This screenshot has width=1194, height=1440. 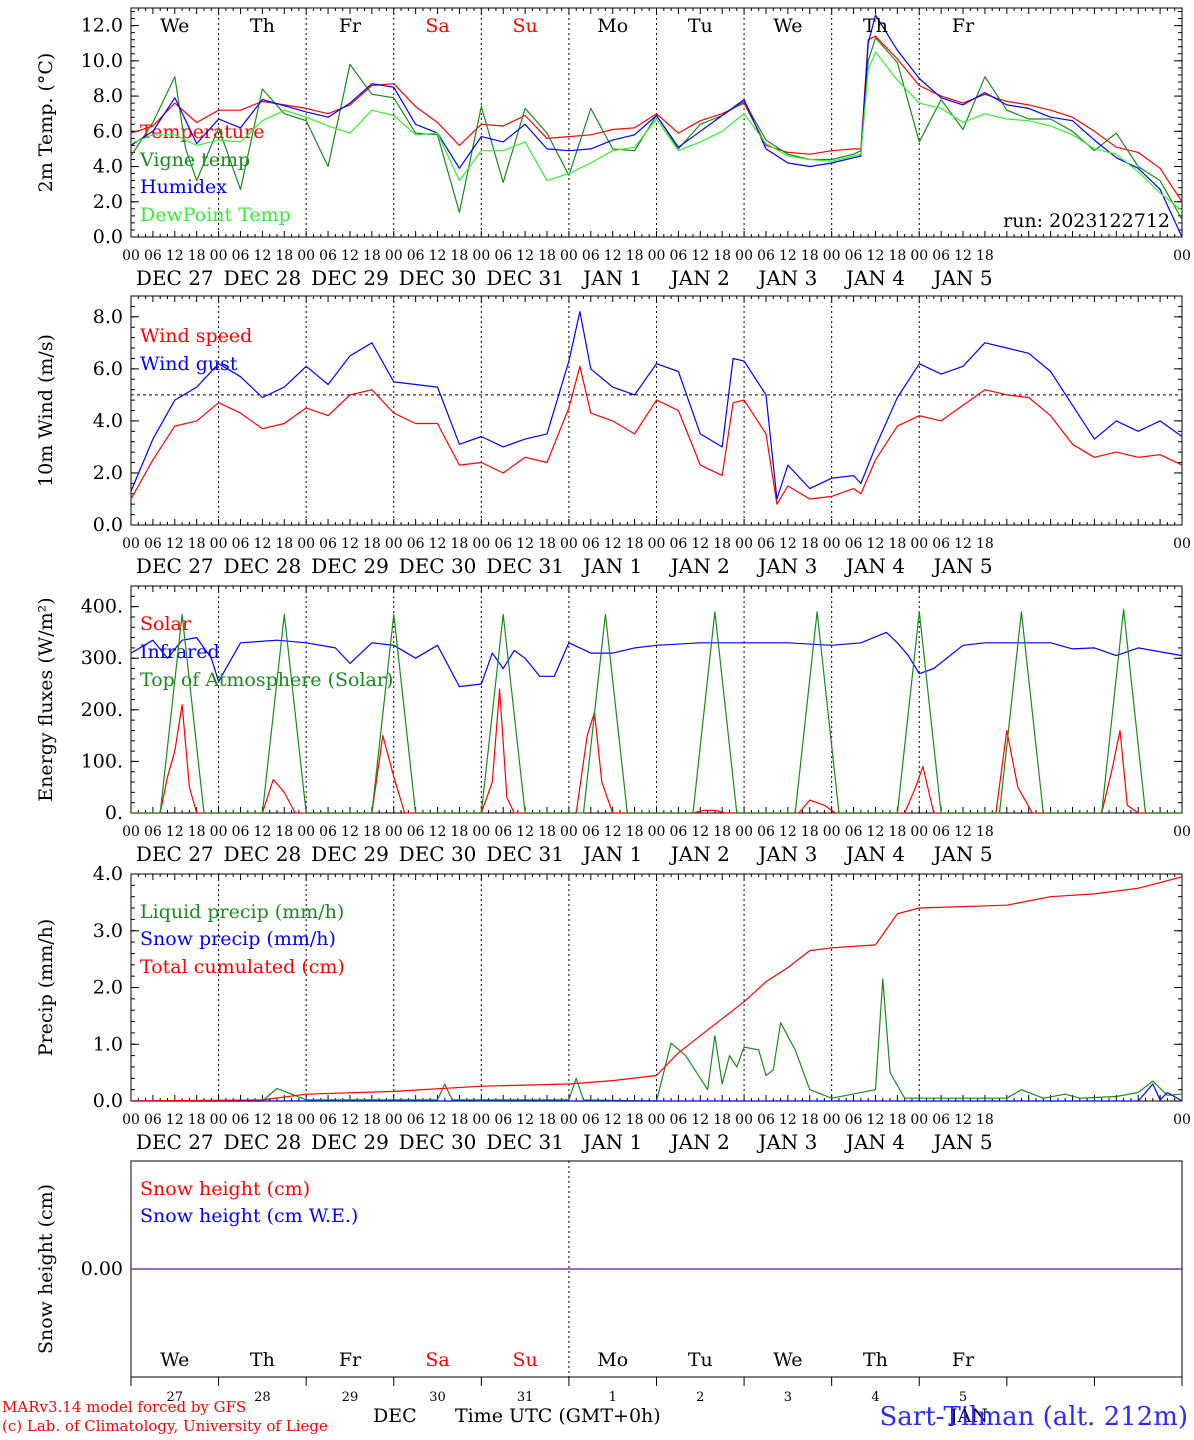 What do you see at coordinates (46, 1269) in the screenshot?
I see `y-axis-label: Snow height (cm)` at bounding box center [46, 1269].